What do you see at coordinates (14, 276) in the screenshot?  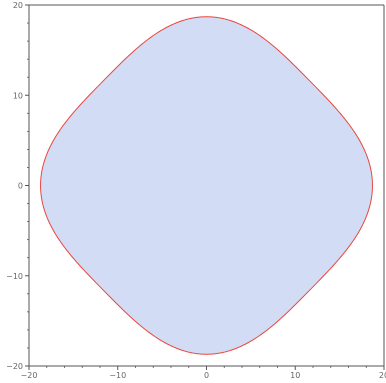 I see `y-tick-label: −10` at bounding box center [14, 276].